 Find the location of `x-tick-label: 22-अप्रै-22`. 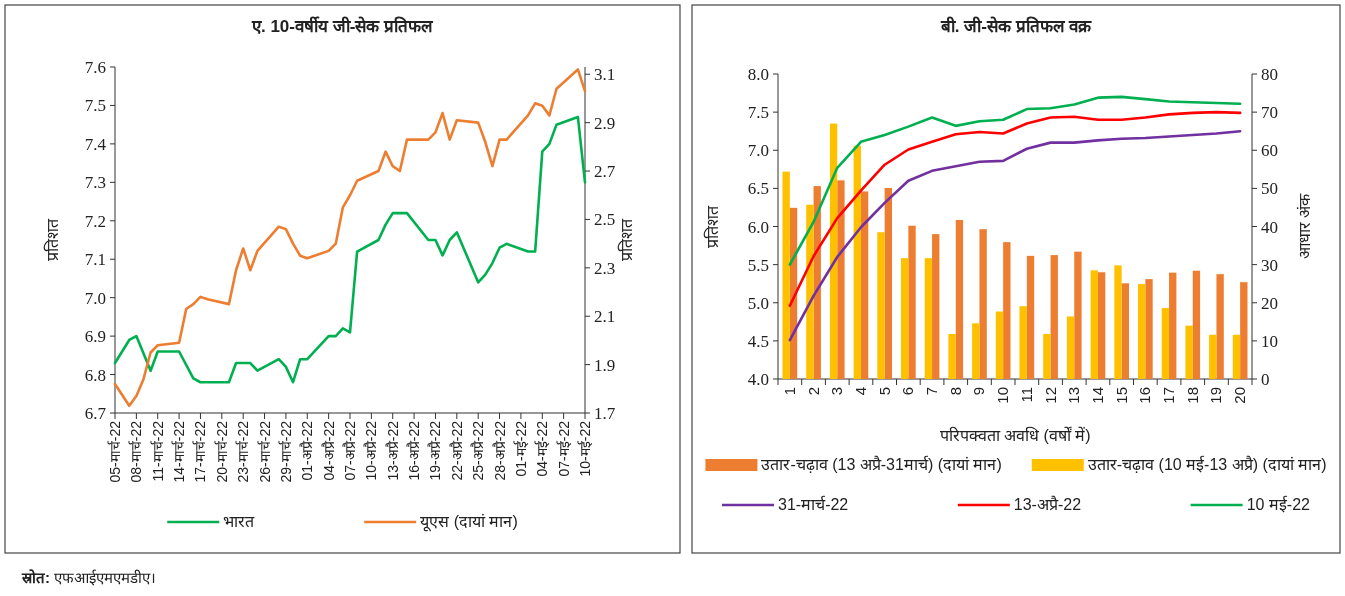

x-tick-label: 22-अप्रै-22 is located at coordinates (456, 450).